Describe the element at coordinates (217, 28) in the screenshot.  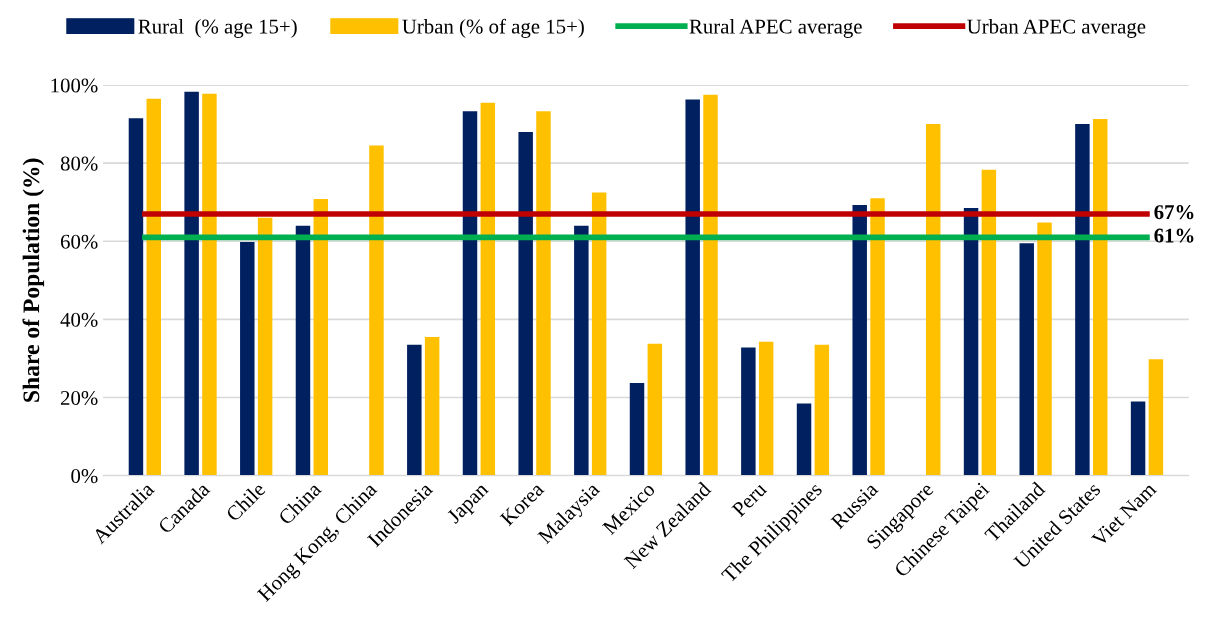
I see `legend-label: Rural (% age 15+)` at that location.